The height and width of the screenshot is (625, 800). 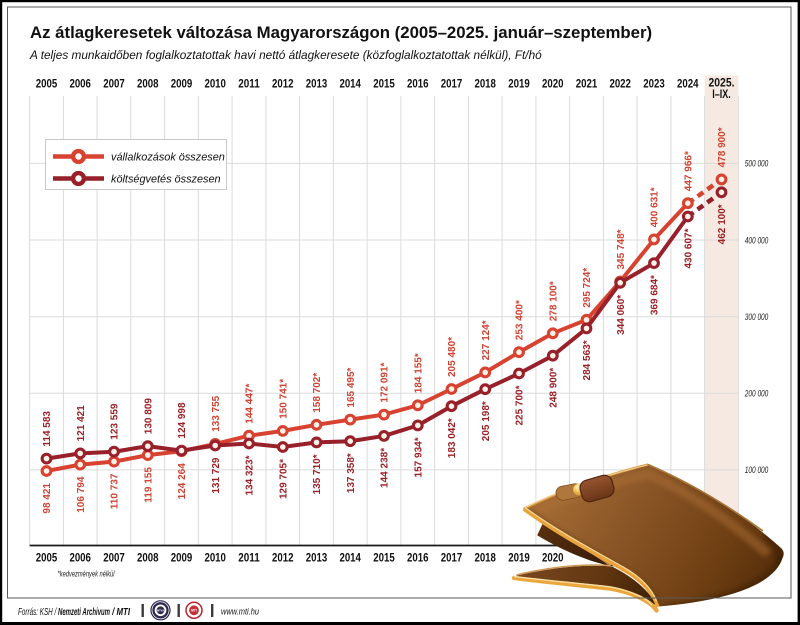 I want to click on svg-text: 345 748*, so click(x=621, y=249).